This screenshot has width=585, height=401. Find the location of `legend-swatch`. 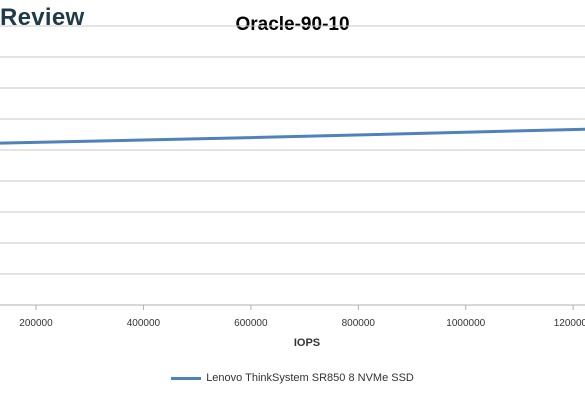

legend-swatch is located at coordinates (186, 378).